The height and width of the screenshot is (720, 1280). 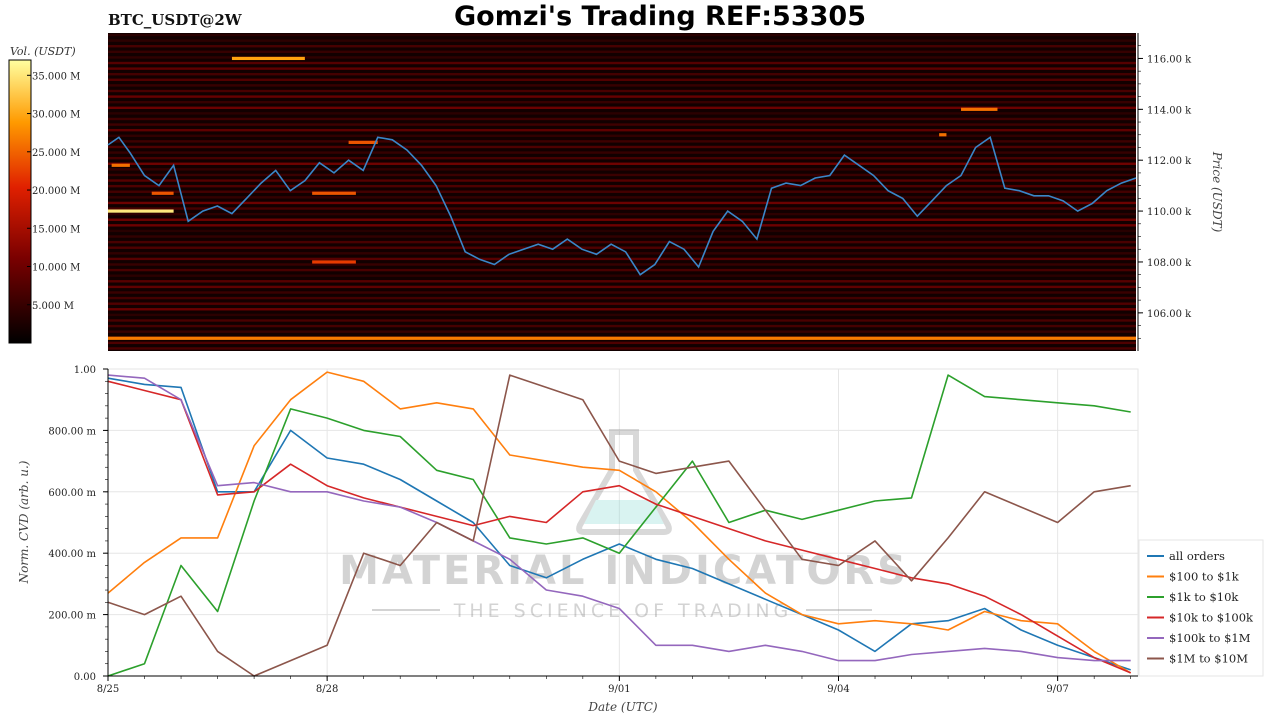 What do you see at coordinates (175, 20) in the screenshot?
I see `symbol-label: BTC_USDT@2W` at bounding box center [175, 20].